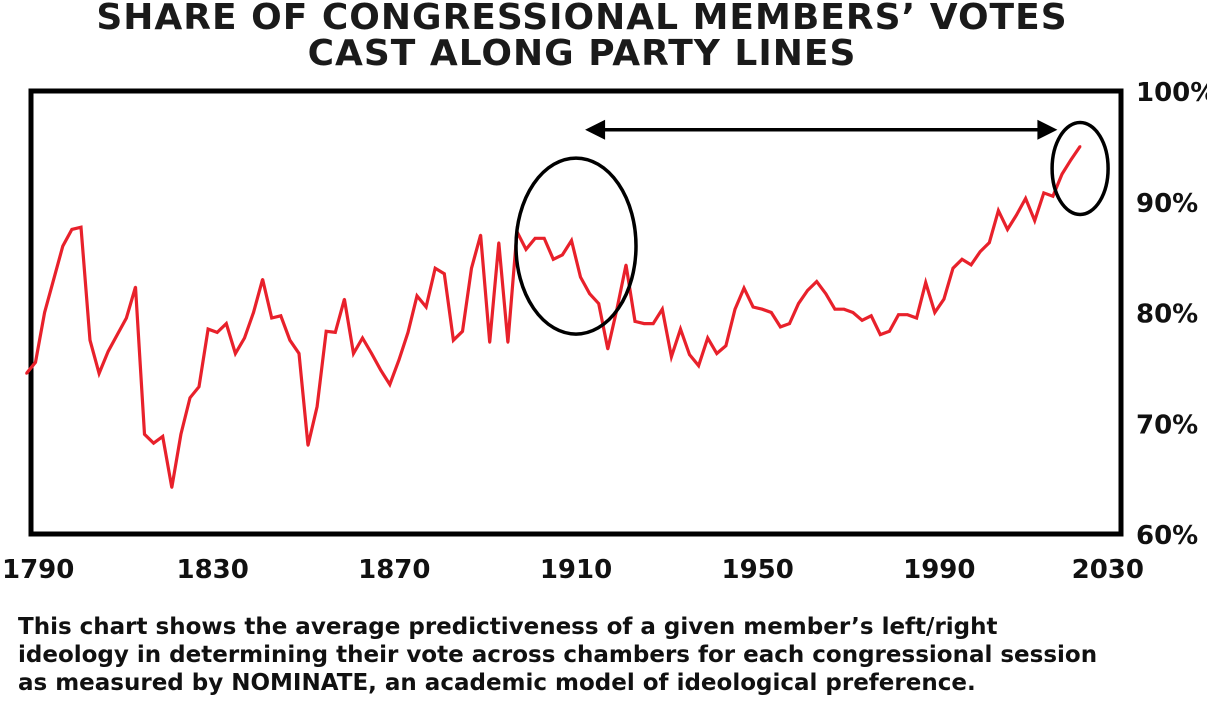  What do you see at coordinates (1167, 536) in the screenshot?
I see `y-tick-label: 60%` at bounding box center [1167, 536].